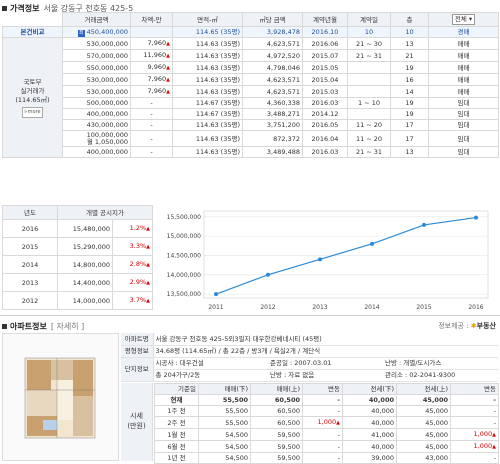  Describe the element at coordinates (467, 326) in the screenshot. I see `provider-info: 정보제공 : ✱부동산` at that location.